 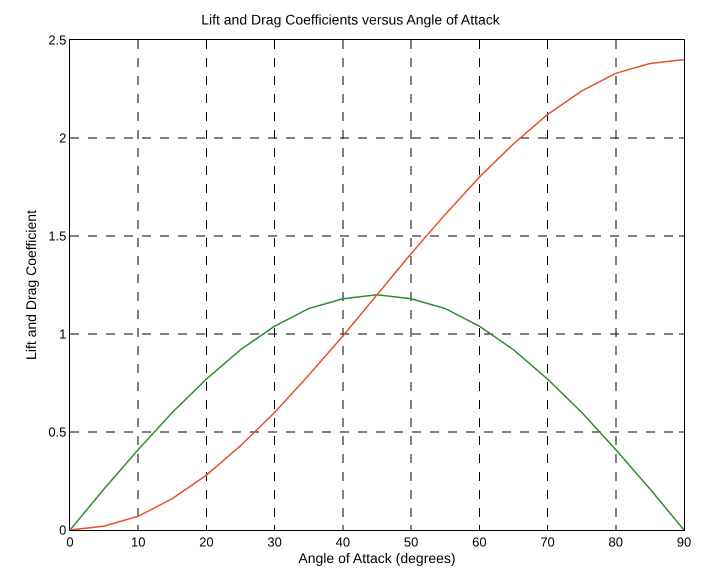 What do you see at coordinates (616, 542) in the screenshot?
I see `x-tick-label: 80` at bounding box center [616, 542].